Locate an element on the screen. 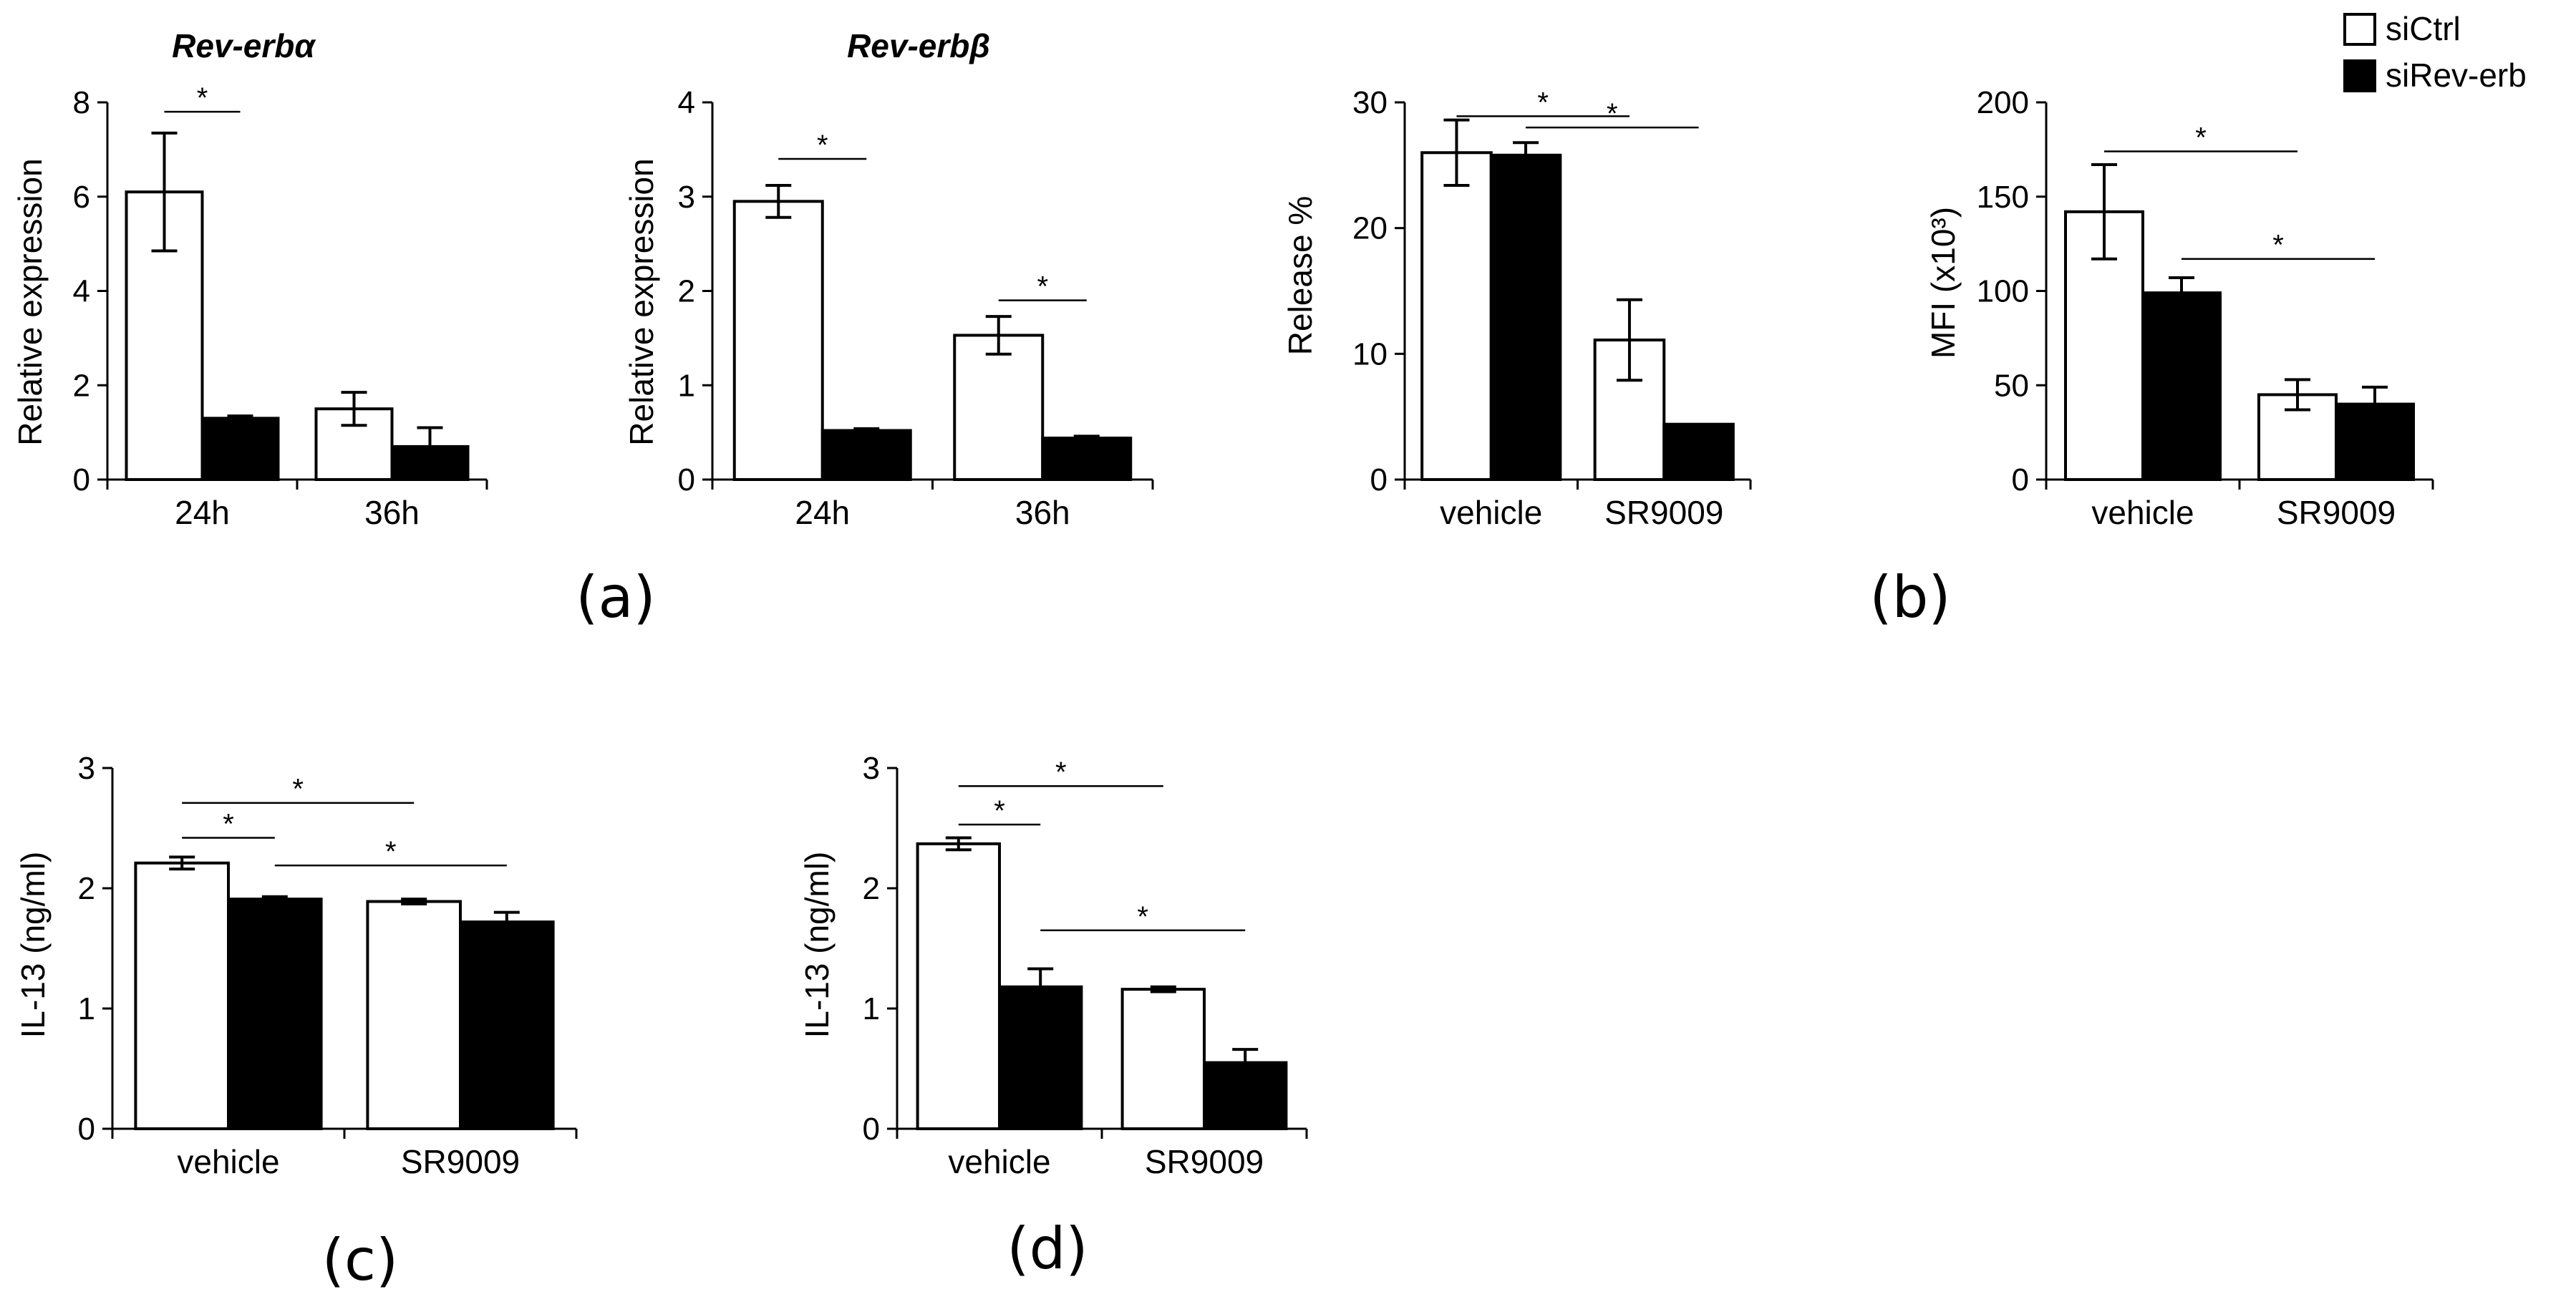 The height and width of the screenshot is (1312, 2576). chart-a1-significance-star-0: * is located at coordinates (203, 98).